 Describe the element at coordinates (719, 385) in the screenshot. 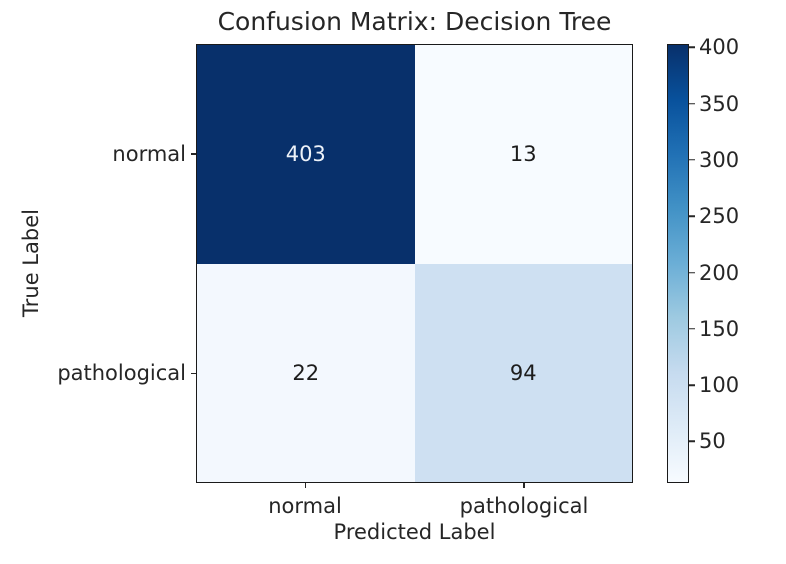

I see `colorbar-tick-label: 100` at that location.